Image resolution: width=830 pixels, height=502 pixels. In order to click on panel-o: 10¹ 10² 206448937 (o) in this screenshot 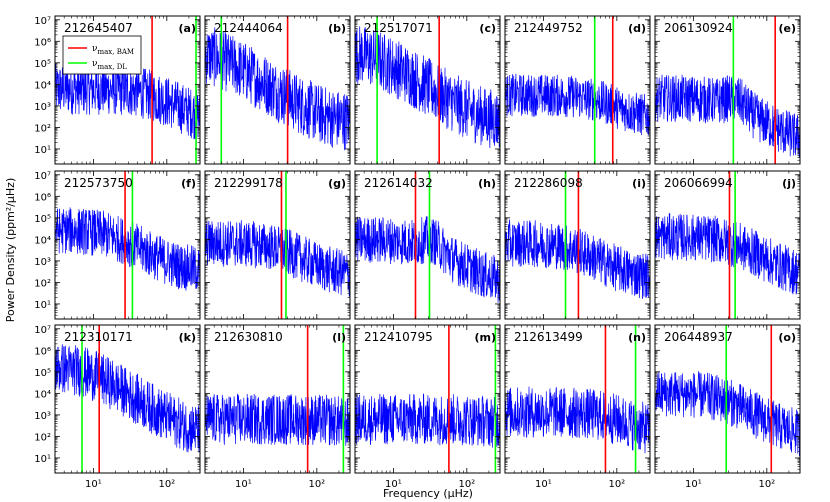, I will do `click(727, 407)`.